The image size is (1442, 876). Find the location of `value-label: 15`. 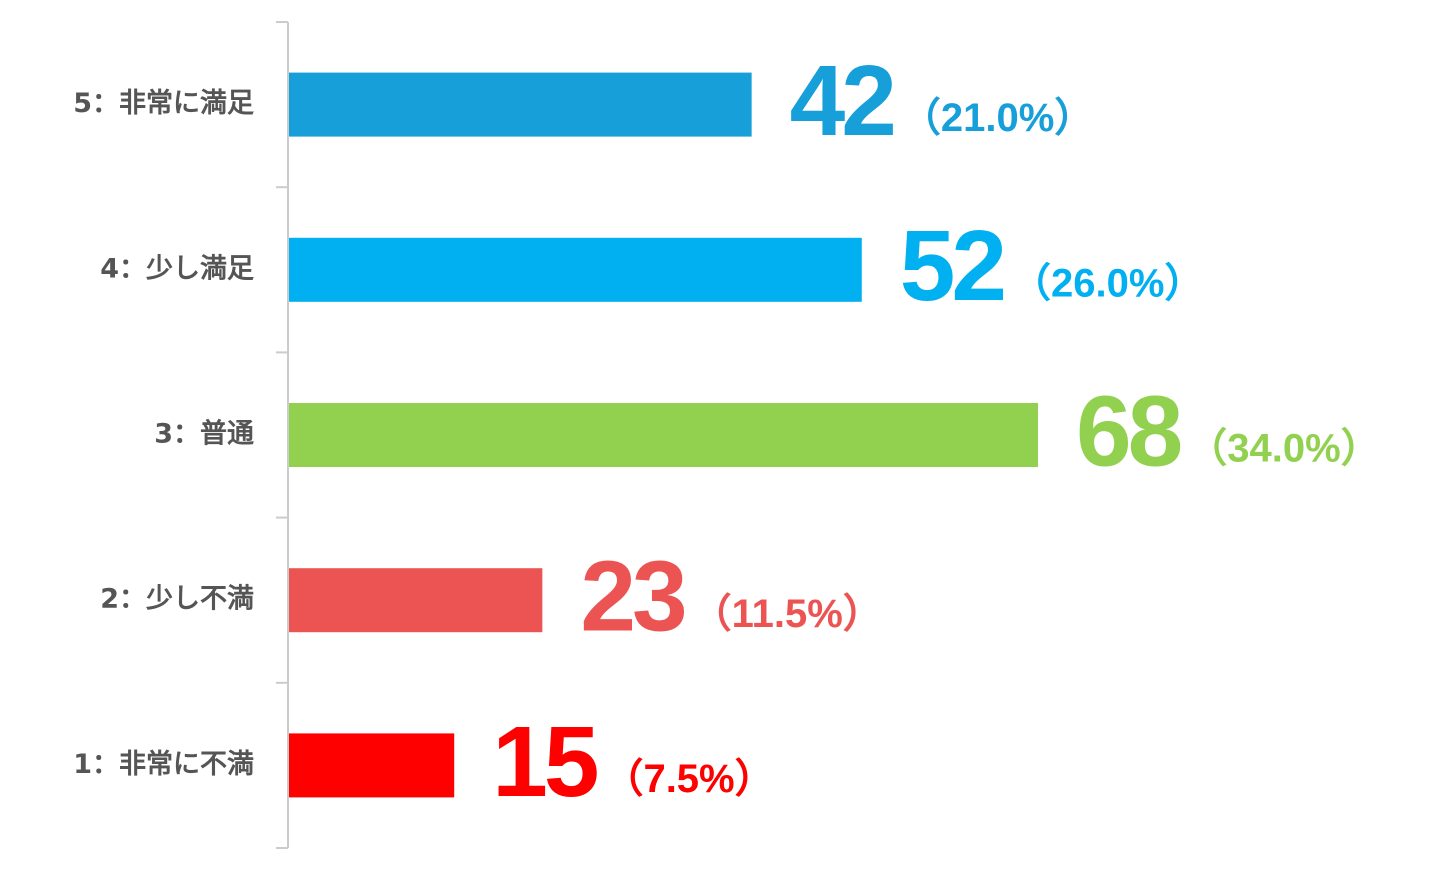

value-label: 15 is located at coordinates (544, 762).